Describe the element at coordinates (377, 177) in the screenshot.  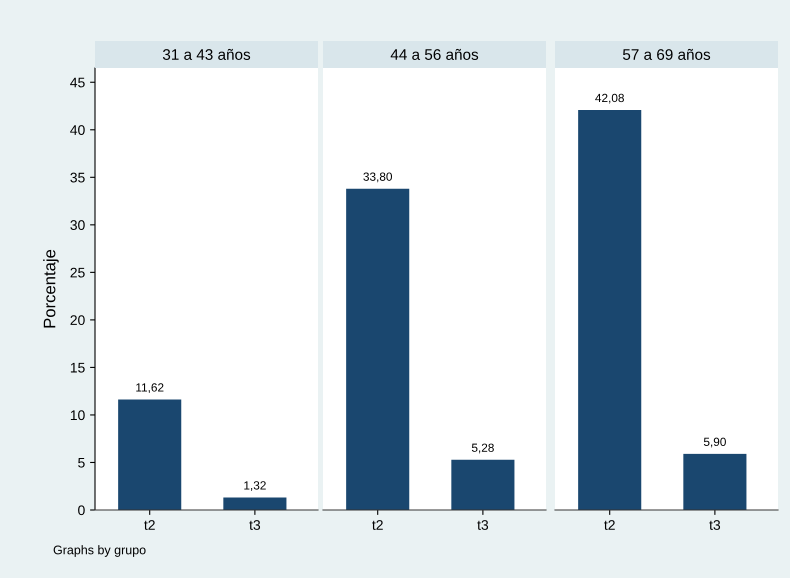
I see `data-label: 33,80` at that location.